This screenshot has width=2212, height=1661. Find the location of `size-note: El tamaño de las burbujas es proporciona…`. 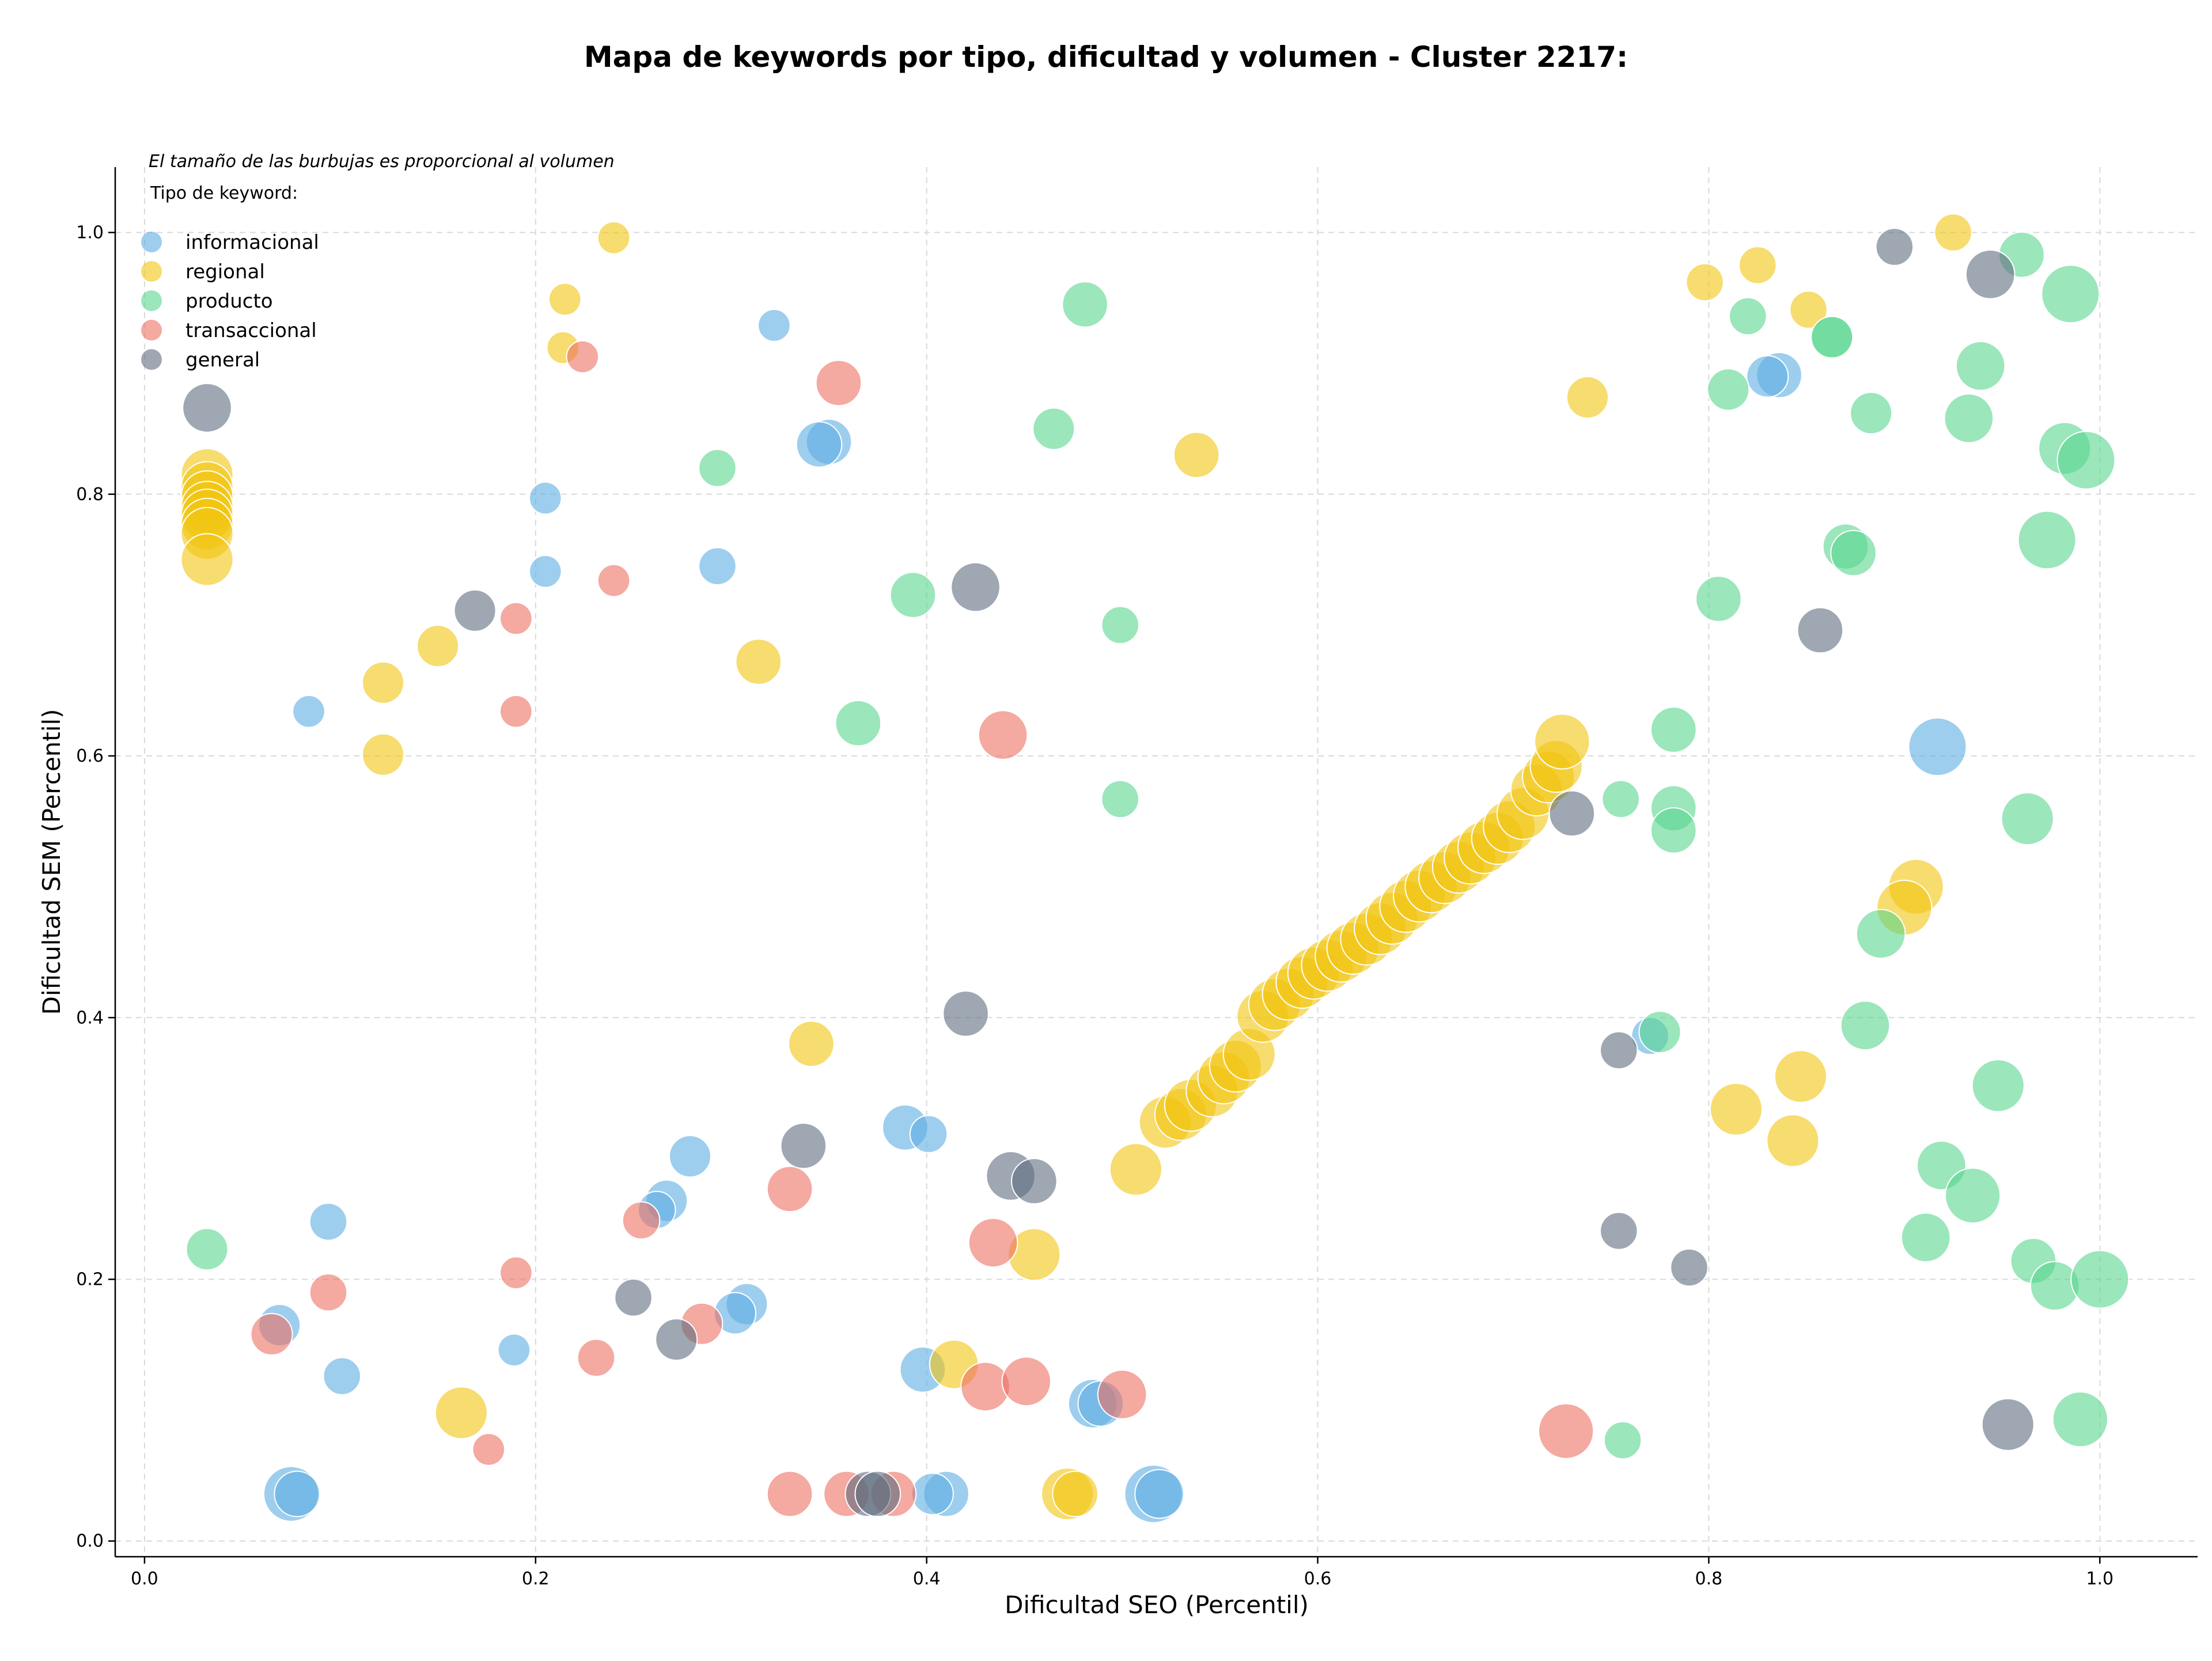

size-note: El tamaño de las burbujas es proporciona… is located at coordinates (382, 162).